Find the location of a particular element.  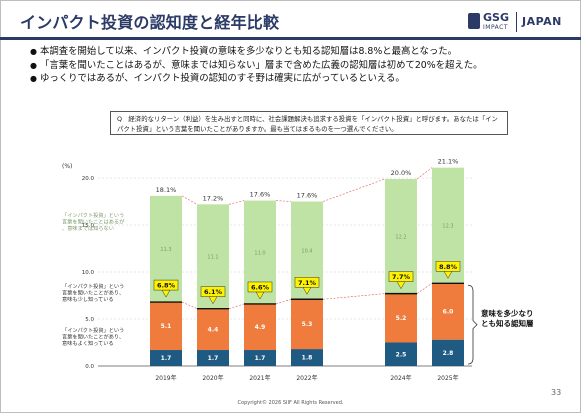

y-tick-label: 10.0 is located at coordinates (88, 273).